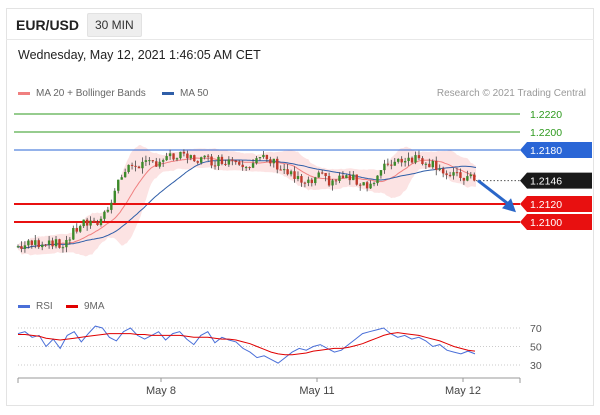 The height and width of the screenshot is (415, 600). I want to click on x-tick-label: May 8, so click(161, 391).